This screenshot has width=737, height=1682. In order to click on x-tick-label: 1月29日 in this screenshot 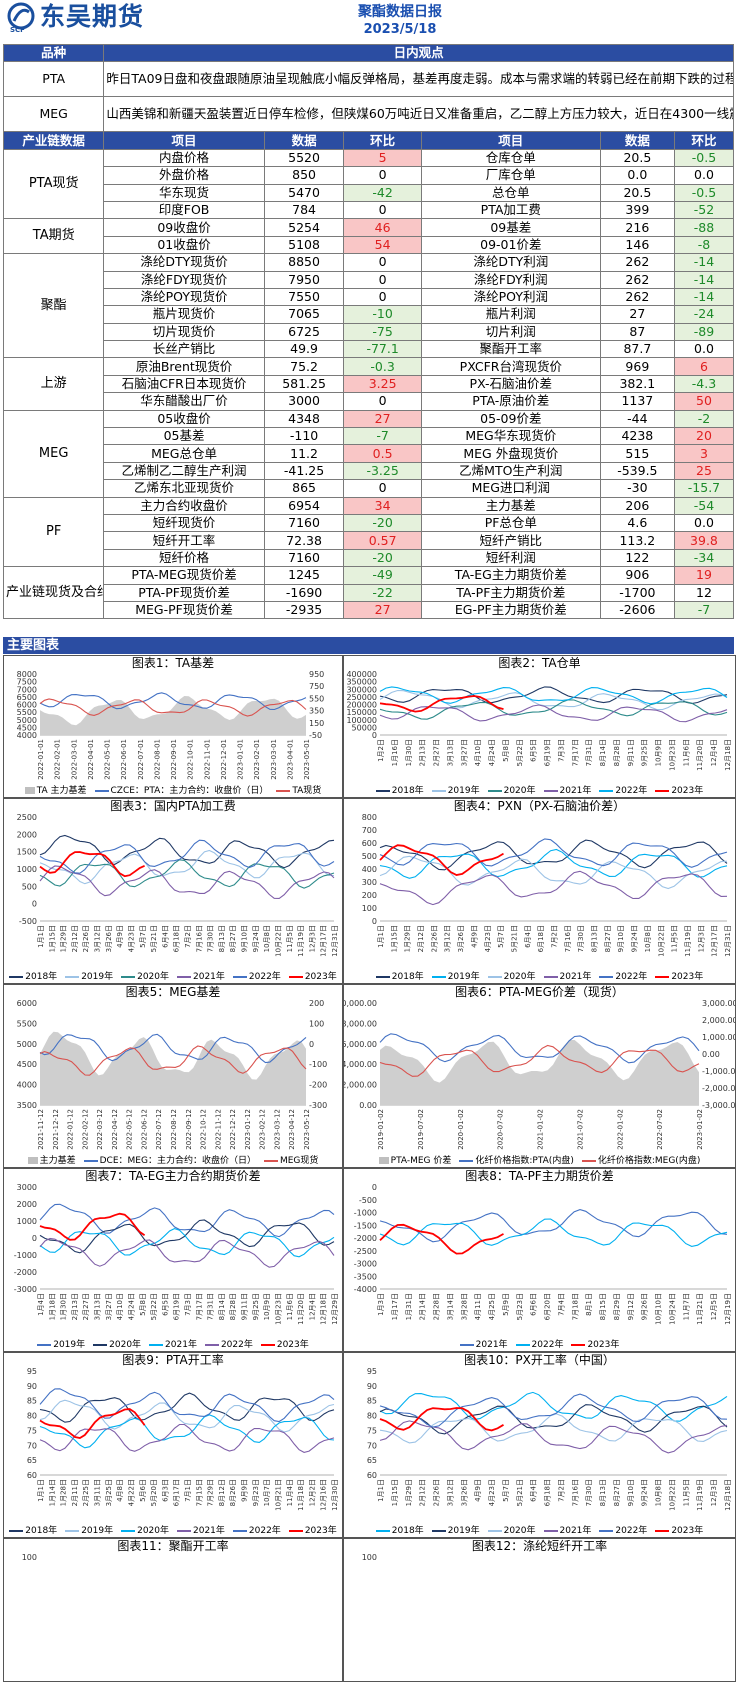, I will do `click(409, 1492)`.